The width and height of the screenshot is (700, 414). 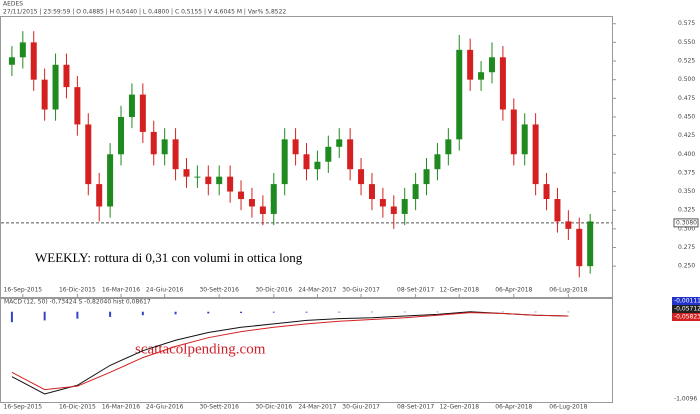 What do you see at coordinates (686, 172) in the screenshot?
I see `y-tick-label: 0.375` at bounding box center [686, 172].